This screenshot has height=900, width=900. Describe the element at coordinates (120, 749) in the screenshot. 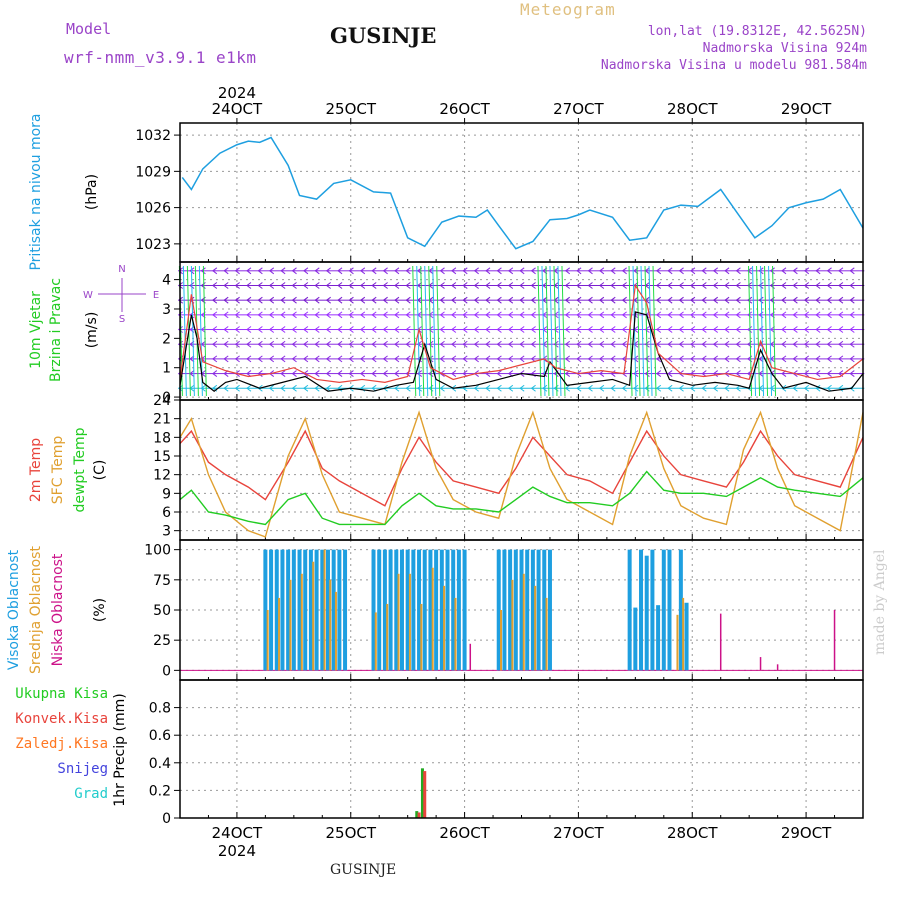

I see `precip-axis-label: 1hr Precip (mm)` at that location.